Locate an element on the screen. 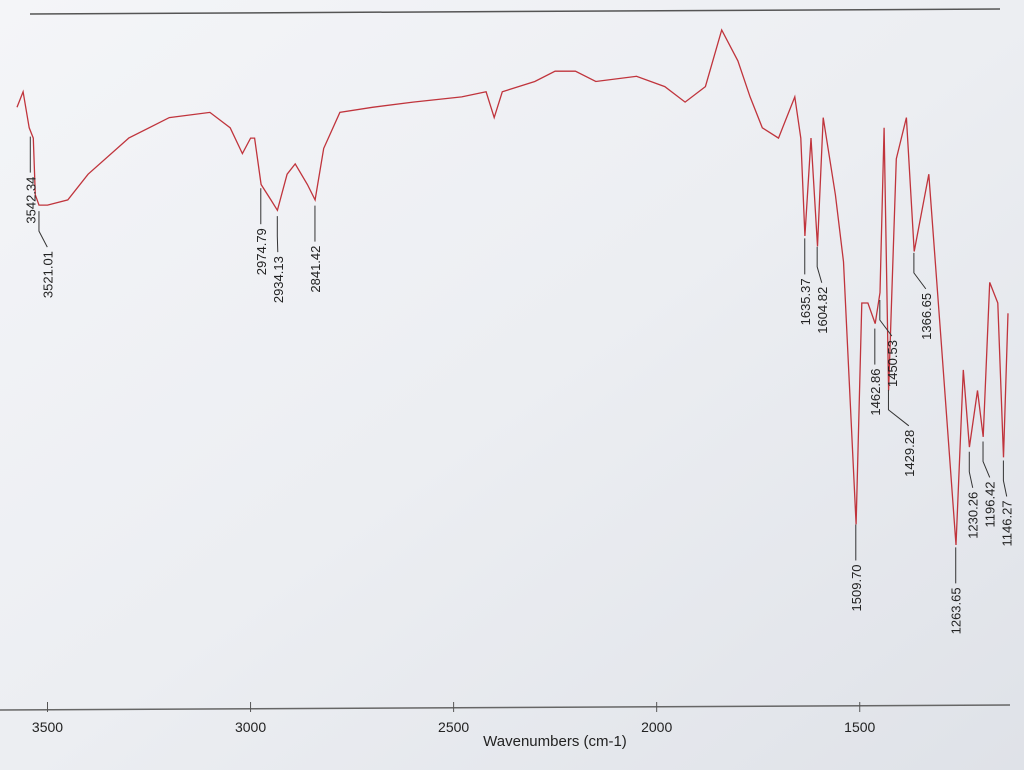 The image size is (1024, 770). peak-label: 1462.86 is located at coordinates (875, 392).